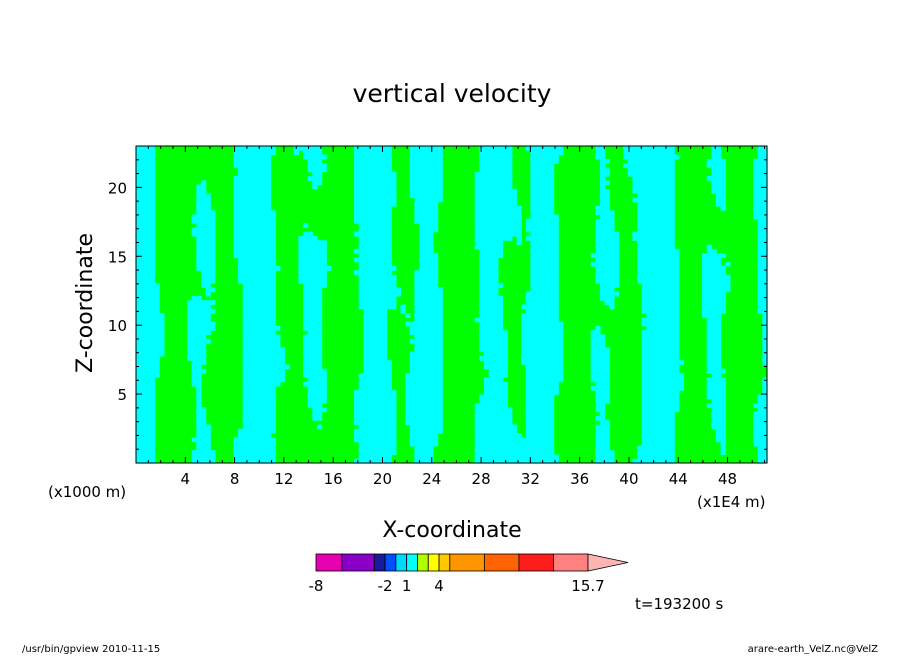  I want to click on colorbar-box, so click(467, 562).